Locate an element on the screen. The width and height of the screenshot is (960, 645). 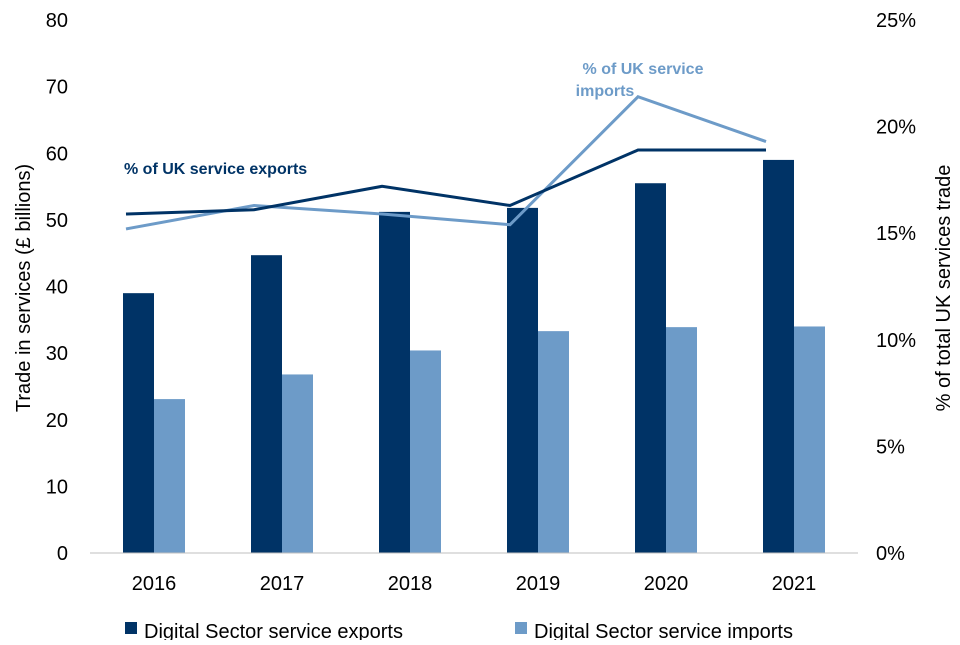
y-tick-label: 30 is located at coordinates (57, 354).